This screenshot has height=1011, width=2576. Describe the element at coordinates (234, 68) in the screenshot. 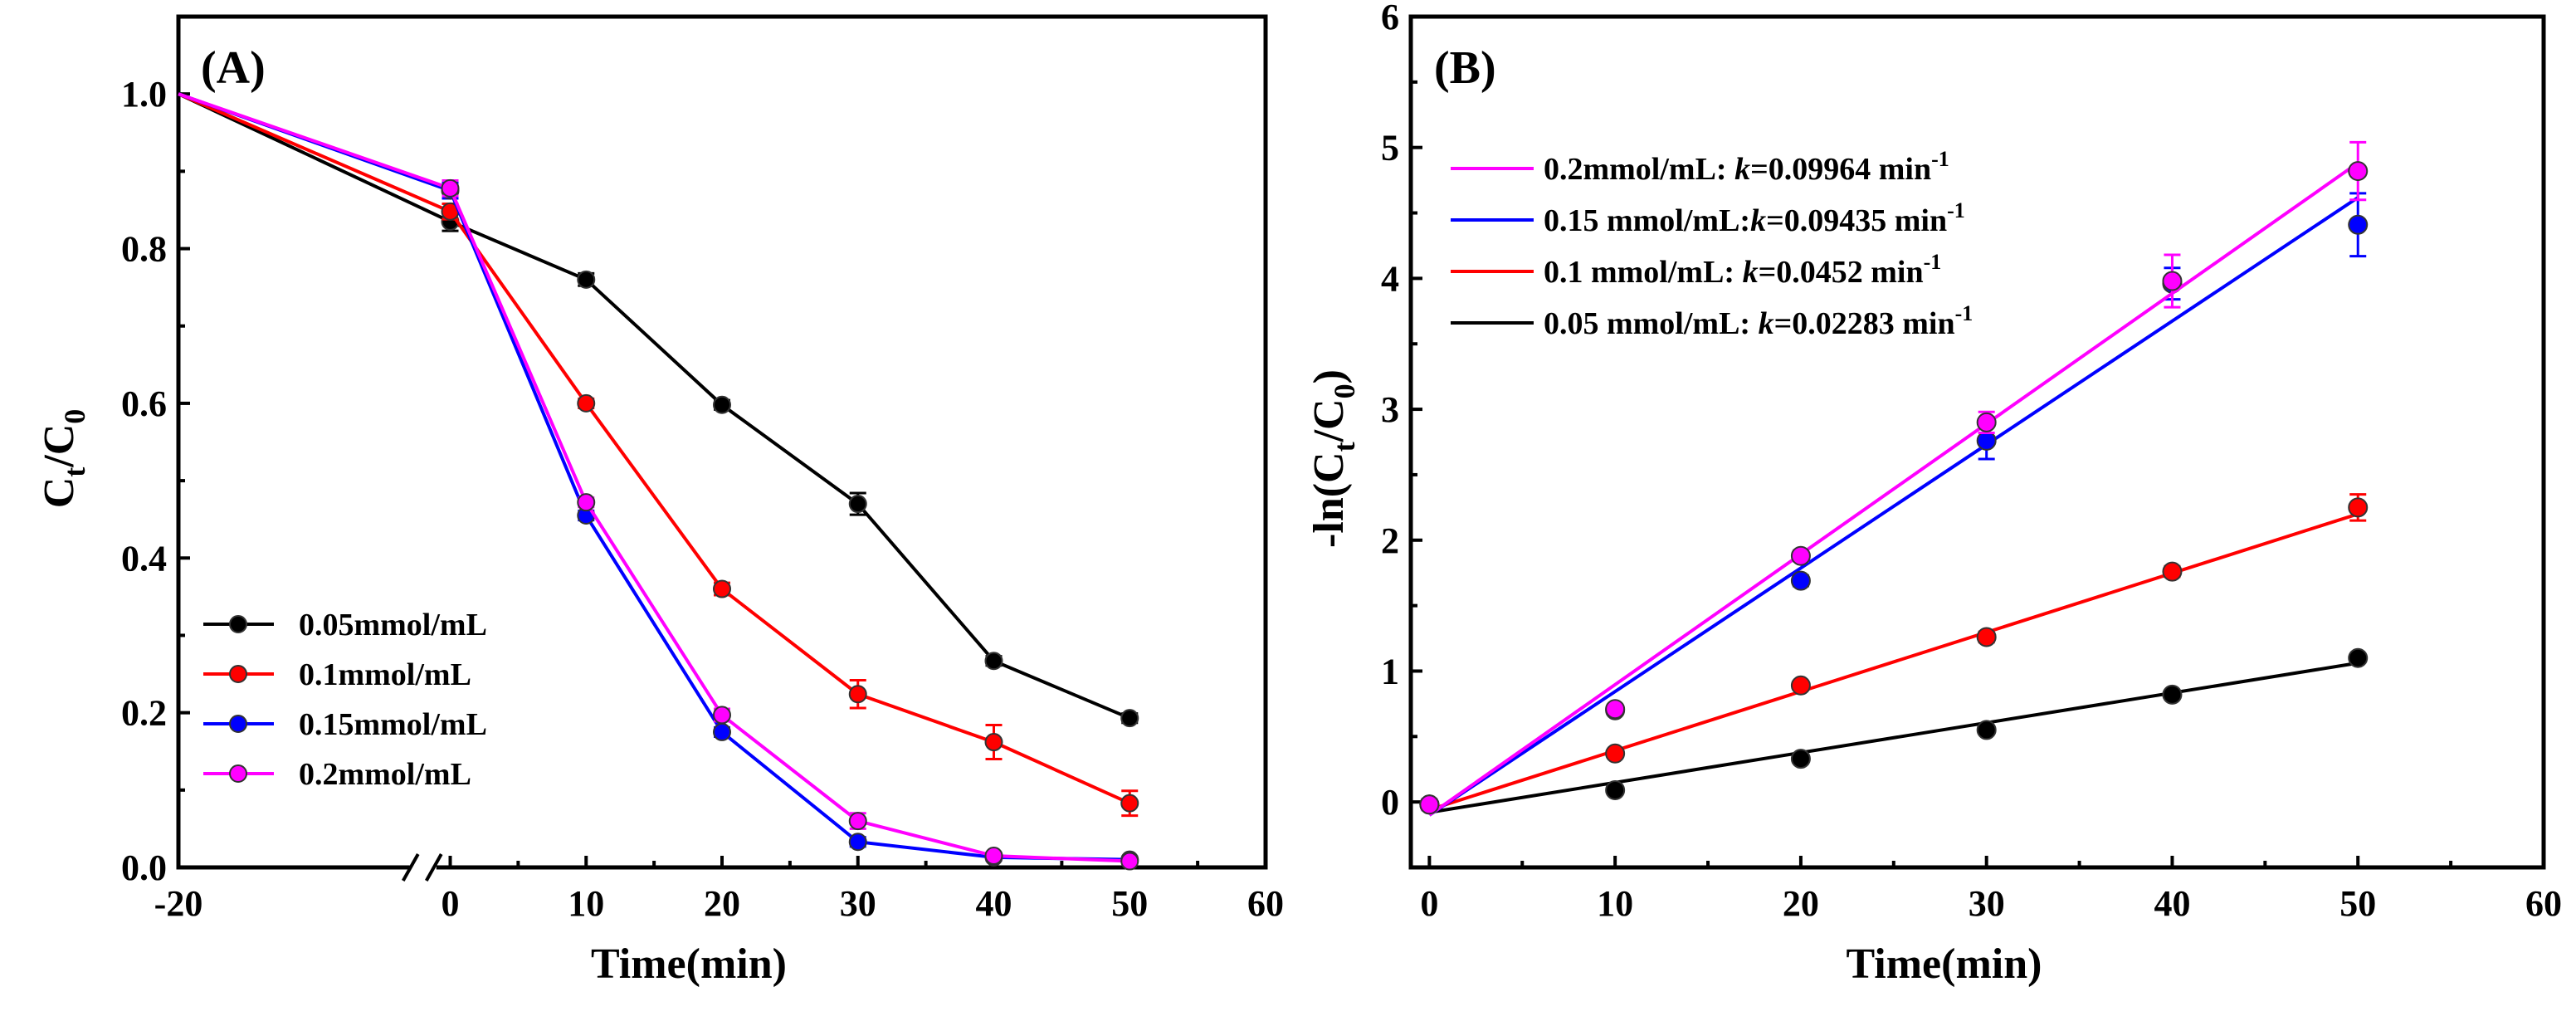

I see `panel-label-a: (A)` at that location.